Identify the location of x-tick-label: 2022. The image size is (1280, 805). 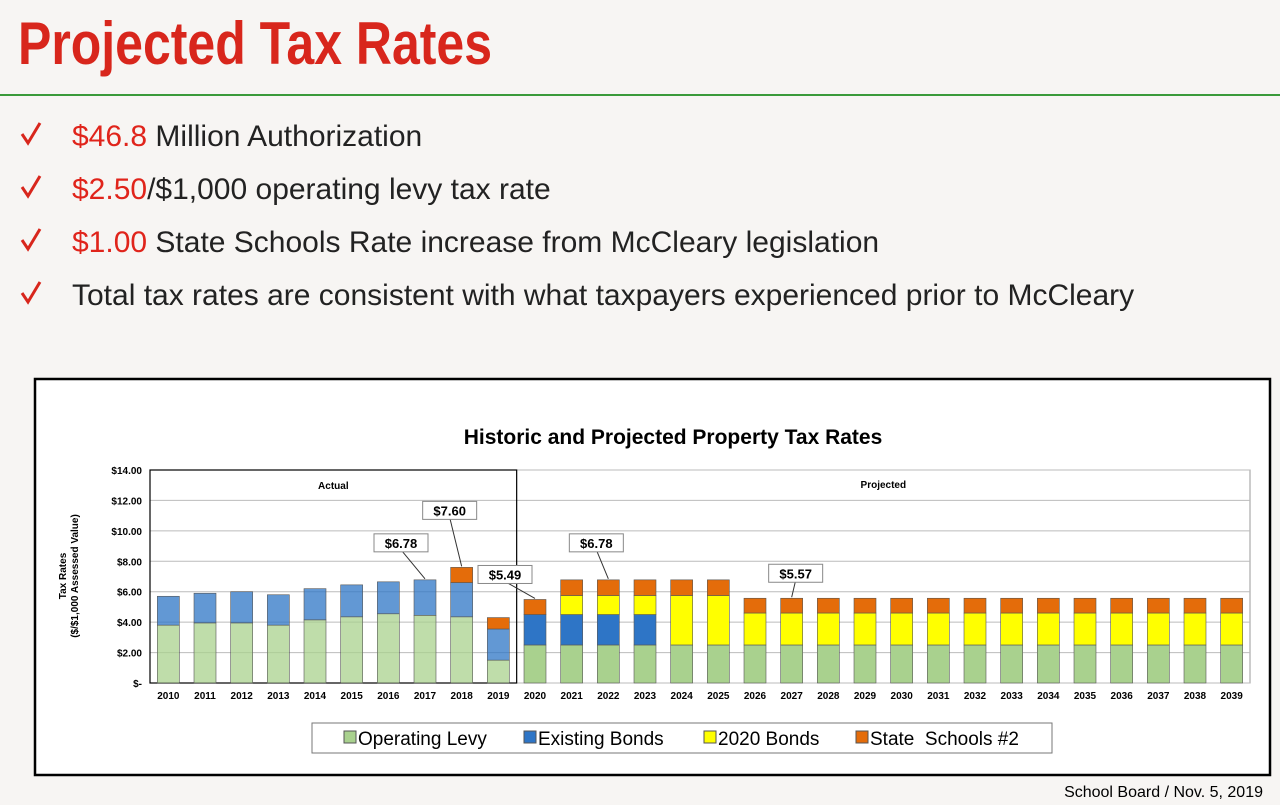
(608, 696).